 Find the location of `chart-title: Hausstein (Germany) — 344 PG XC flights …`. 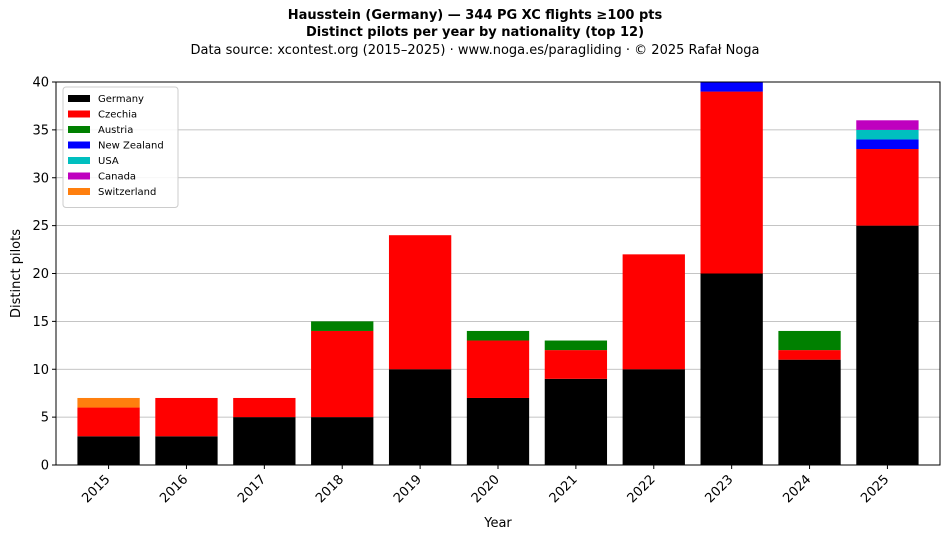

chart-title: Hausstein (Germany) — 344 PG XC flights … is located at coordinates (475, 15).